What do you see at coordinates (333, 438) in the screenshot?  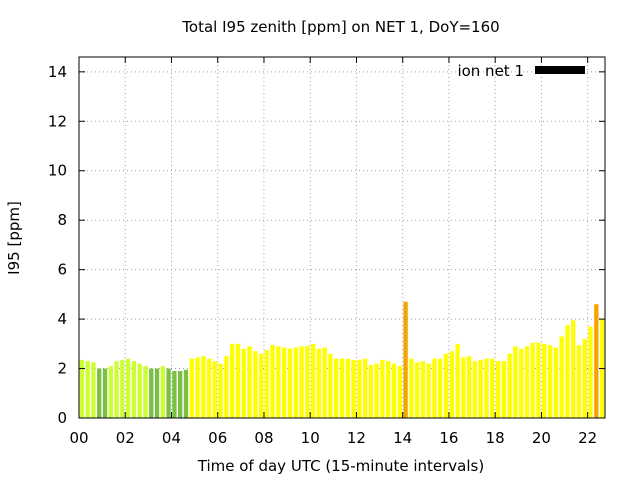 I see `x-tick-labels: 00 02 04 06 08 10 12 14 16 18 20 22` at bounding box center [333, 438].